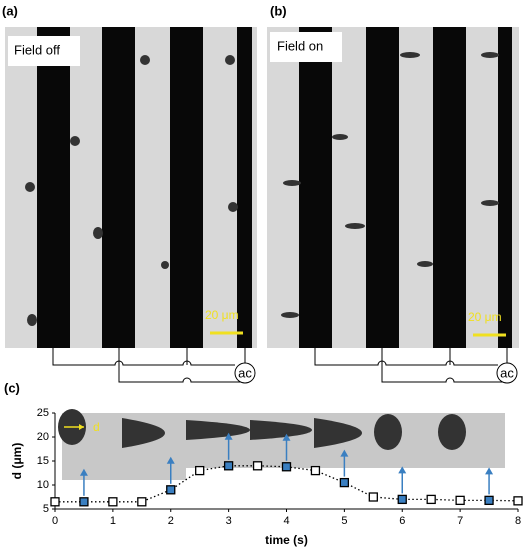  I want to click on y-tick-label: 20, so click(43, 437).